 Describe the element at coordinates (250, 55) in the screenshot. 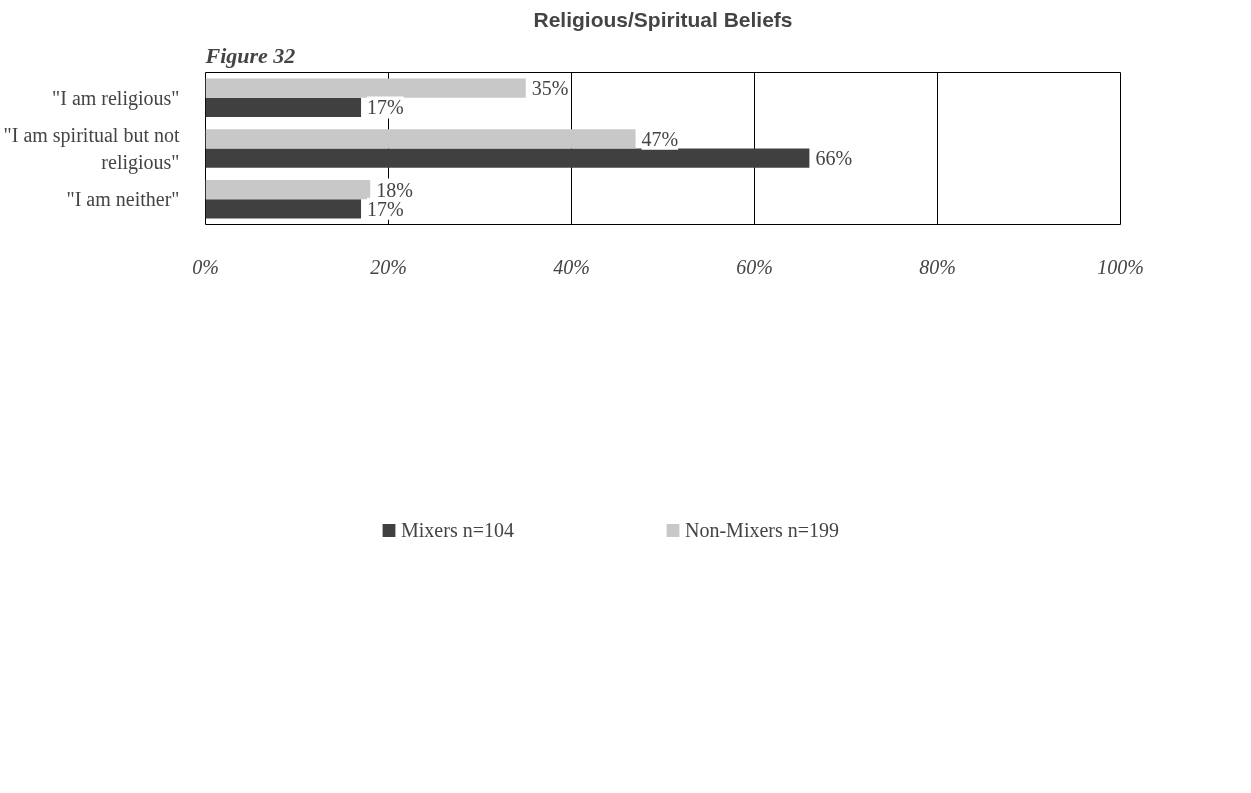

I see `caption: Figure 32` at that location.